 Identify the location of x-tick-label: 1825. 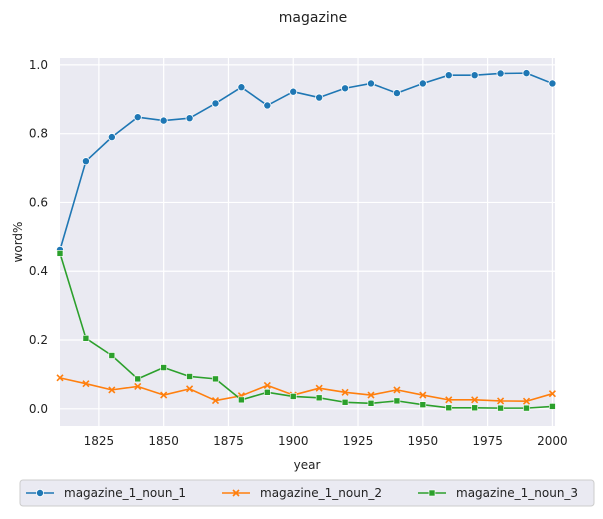
(99, 441).